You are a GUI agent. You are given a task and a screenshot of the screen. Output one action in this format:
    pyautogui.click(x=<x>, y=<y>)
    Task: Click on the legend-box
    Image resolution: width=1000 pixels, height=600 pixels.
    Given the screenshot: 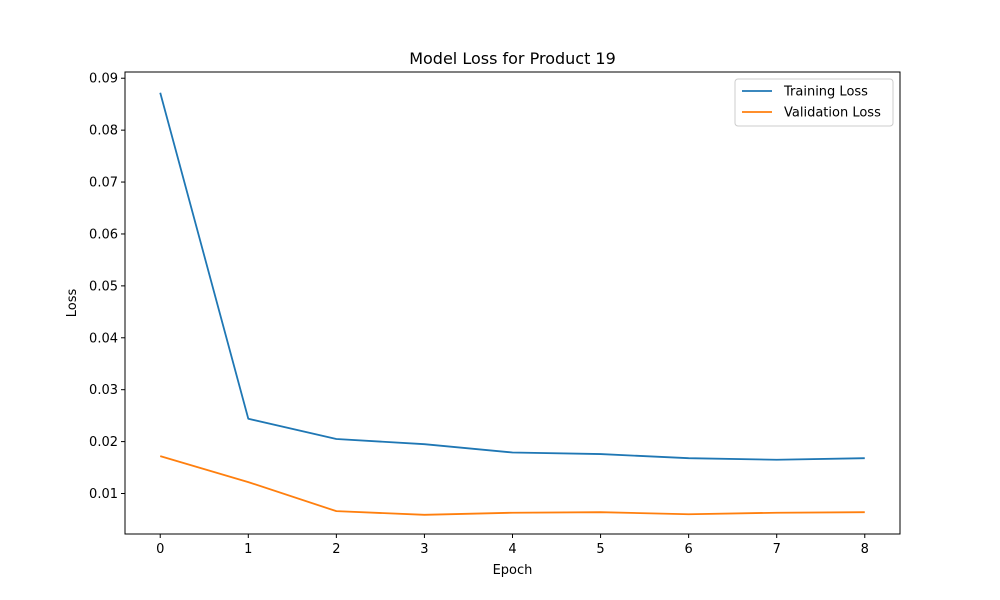 What is the action you would take?
    pyautogui.click(x=814, y=102)
    